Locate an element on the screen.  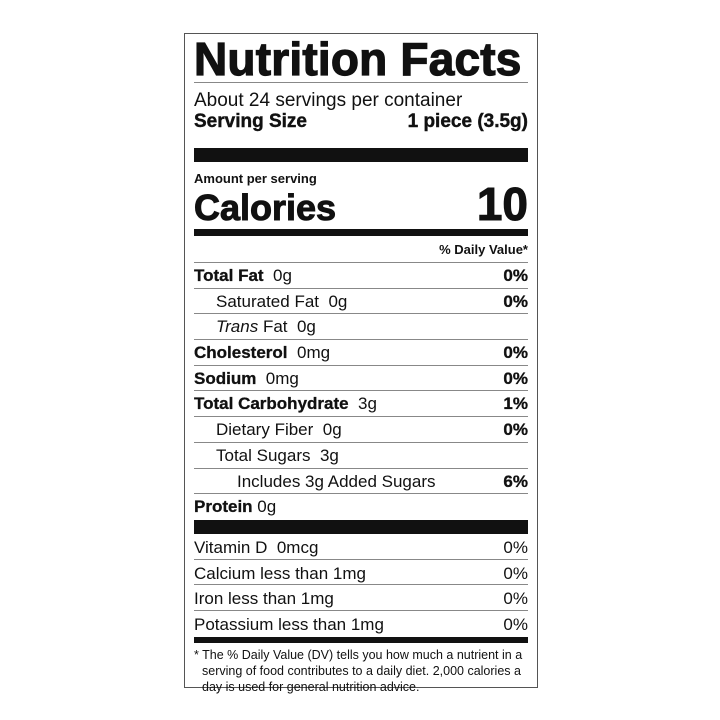
calories-value: 10 is located at coordinates (502, 204).